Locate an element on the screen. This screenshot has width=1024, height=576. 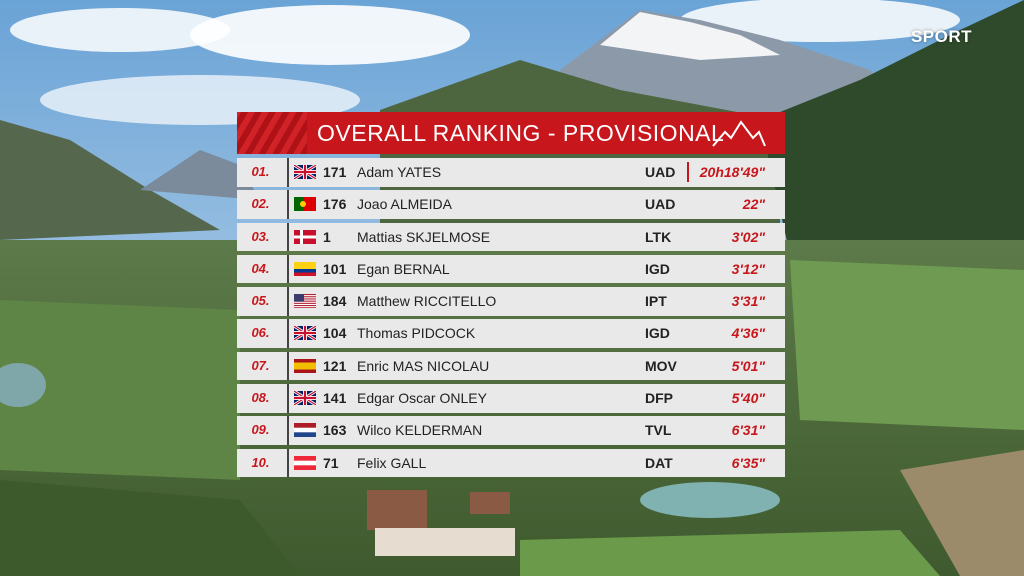
time-gap: 20h18'49" is located at coordinates (732, 172).